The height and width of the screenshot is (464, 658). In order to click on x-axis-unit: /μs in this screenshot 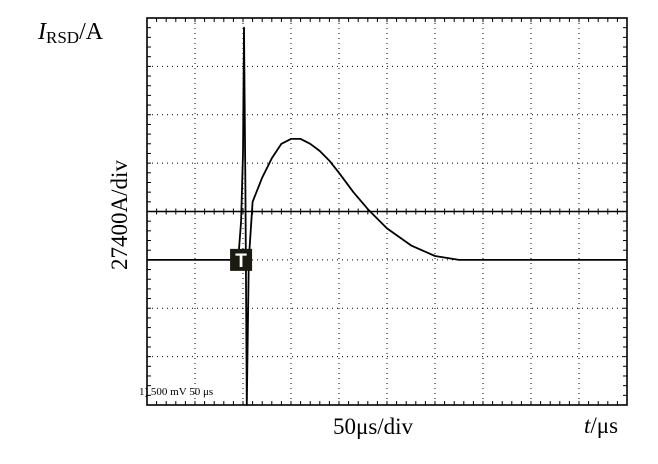, I will do `click(604, 425)`.